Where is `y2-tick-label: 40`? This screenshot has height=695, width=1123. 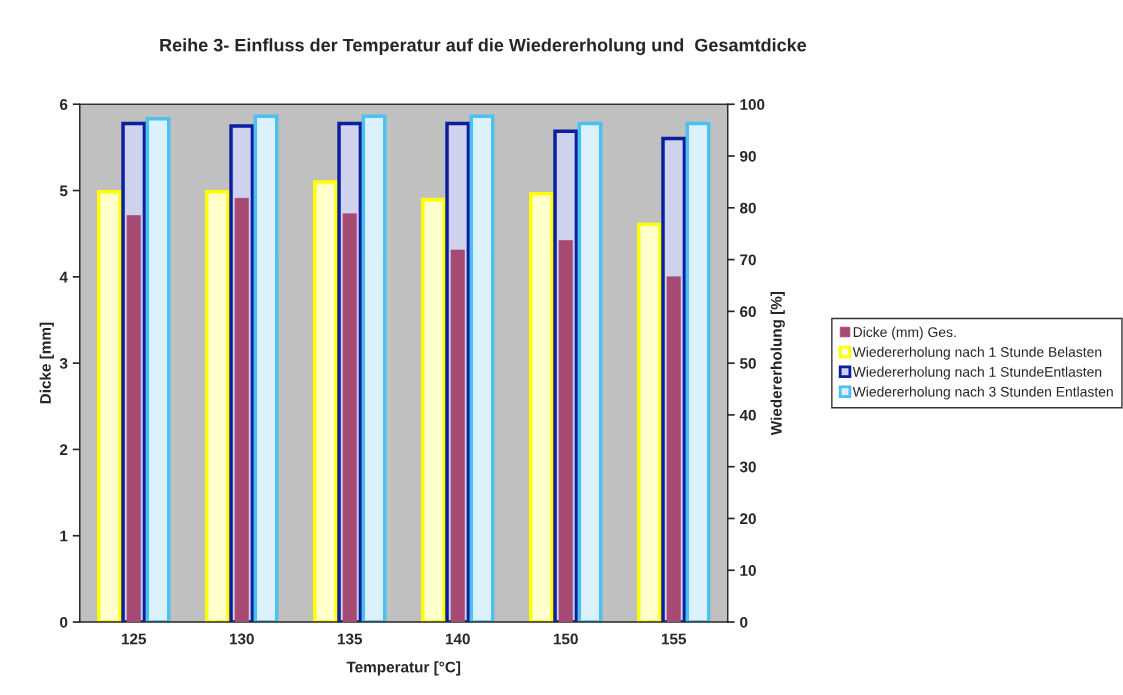 y2-tick-label: 40 is located at coordinates (747, 415).